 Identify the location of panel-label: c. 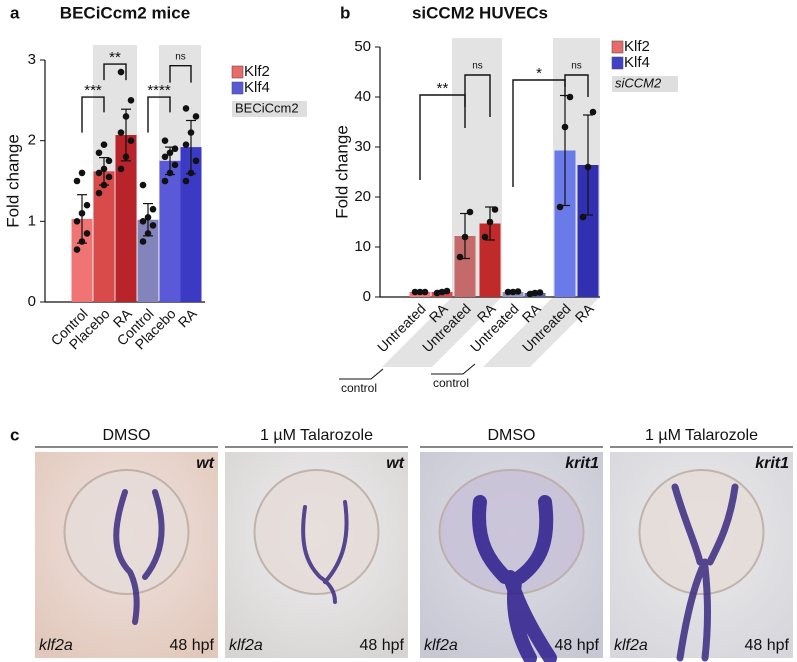
(14, 434).